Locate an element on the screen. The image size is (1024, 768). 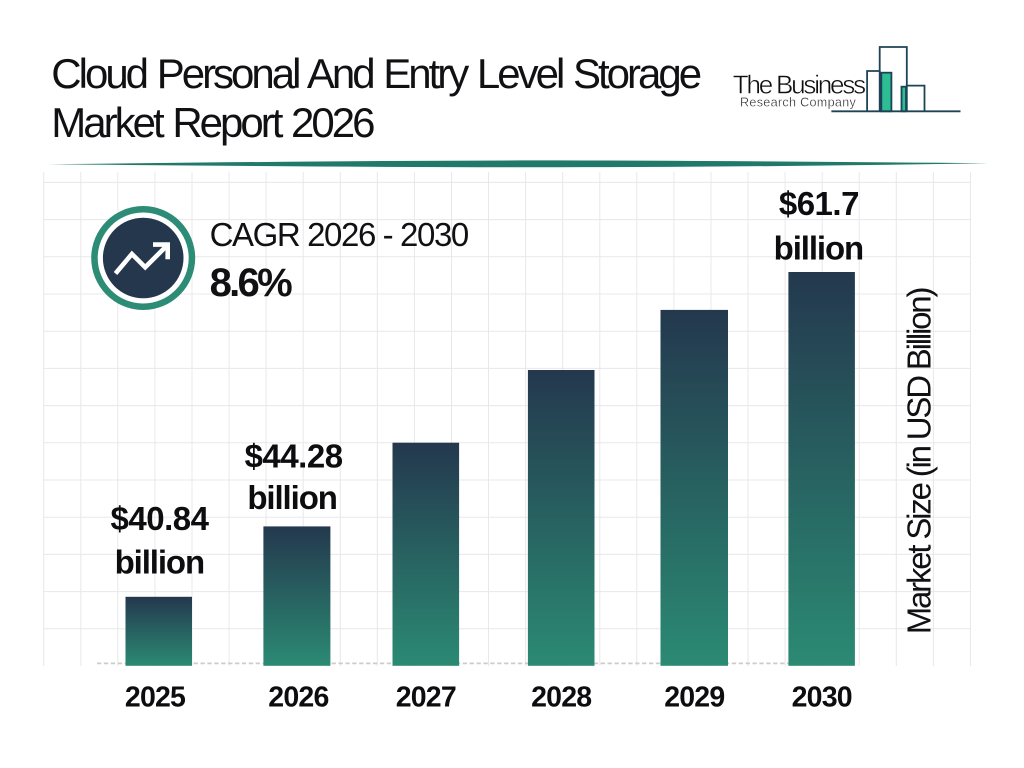
svg-text: $61.7 is located at coordinates (819, 203).